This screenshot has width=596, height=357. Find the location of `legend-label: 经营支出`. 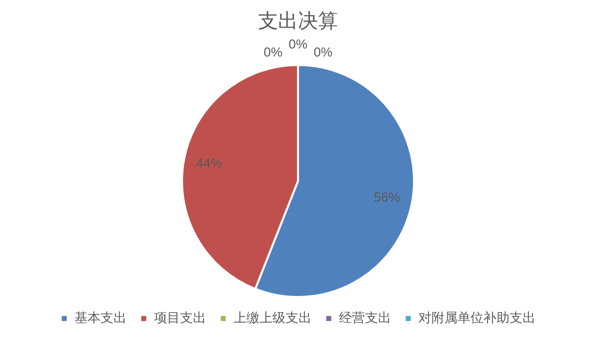

legend-label: 经营支出 is located at coordinates (364, 318).